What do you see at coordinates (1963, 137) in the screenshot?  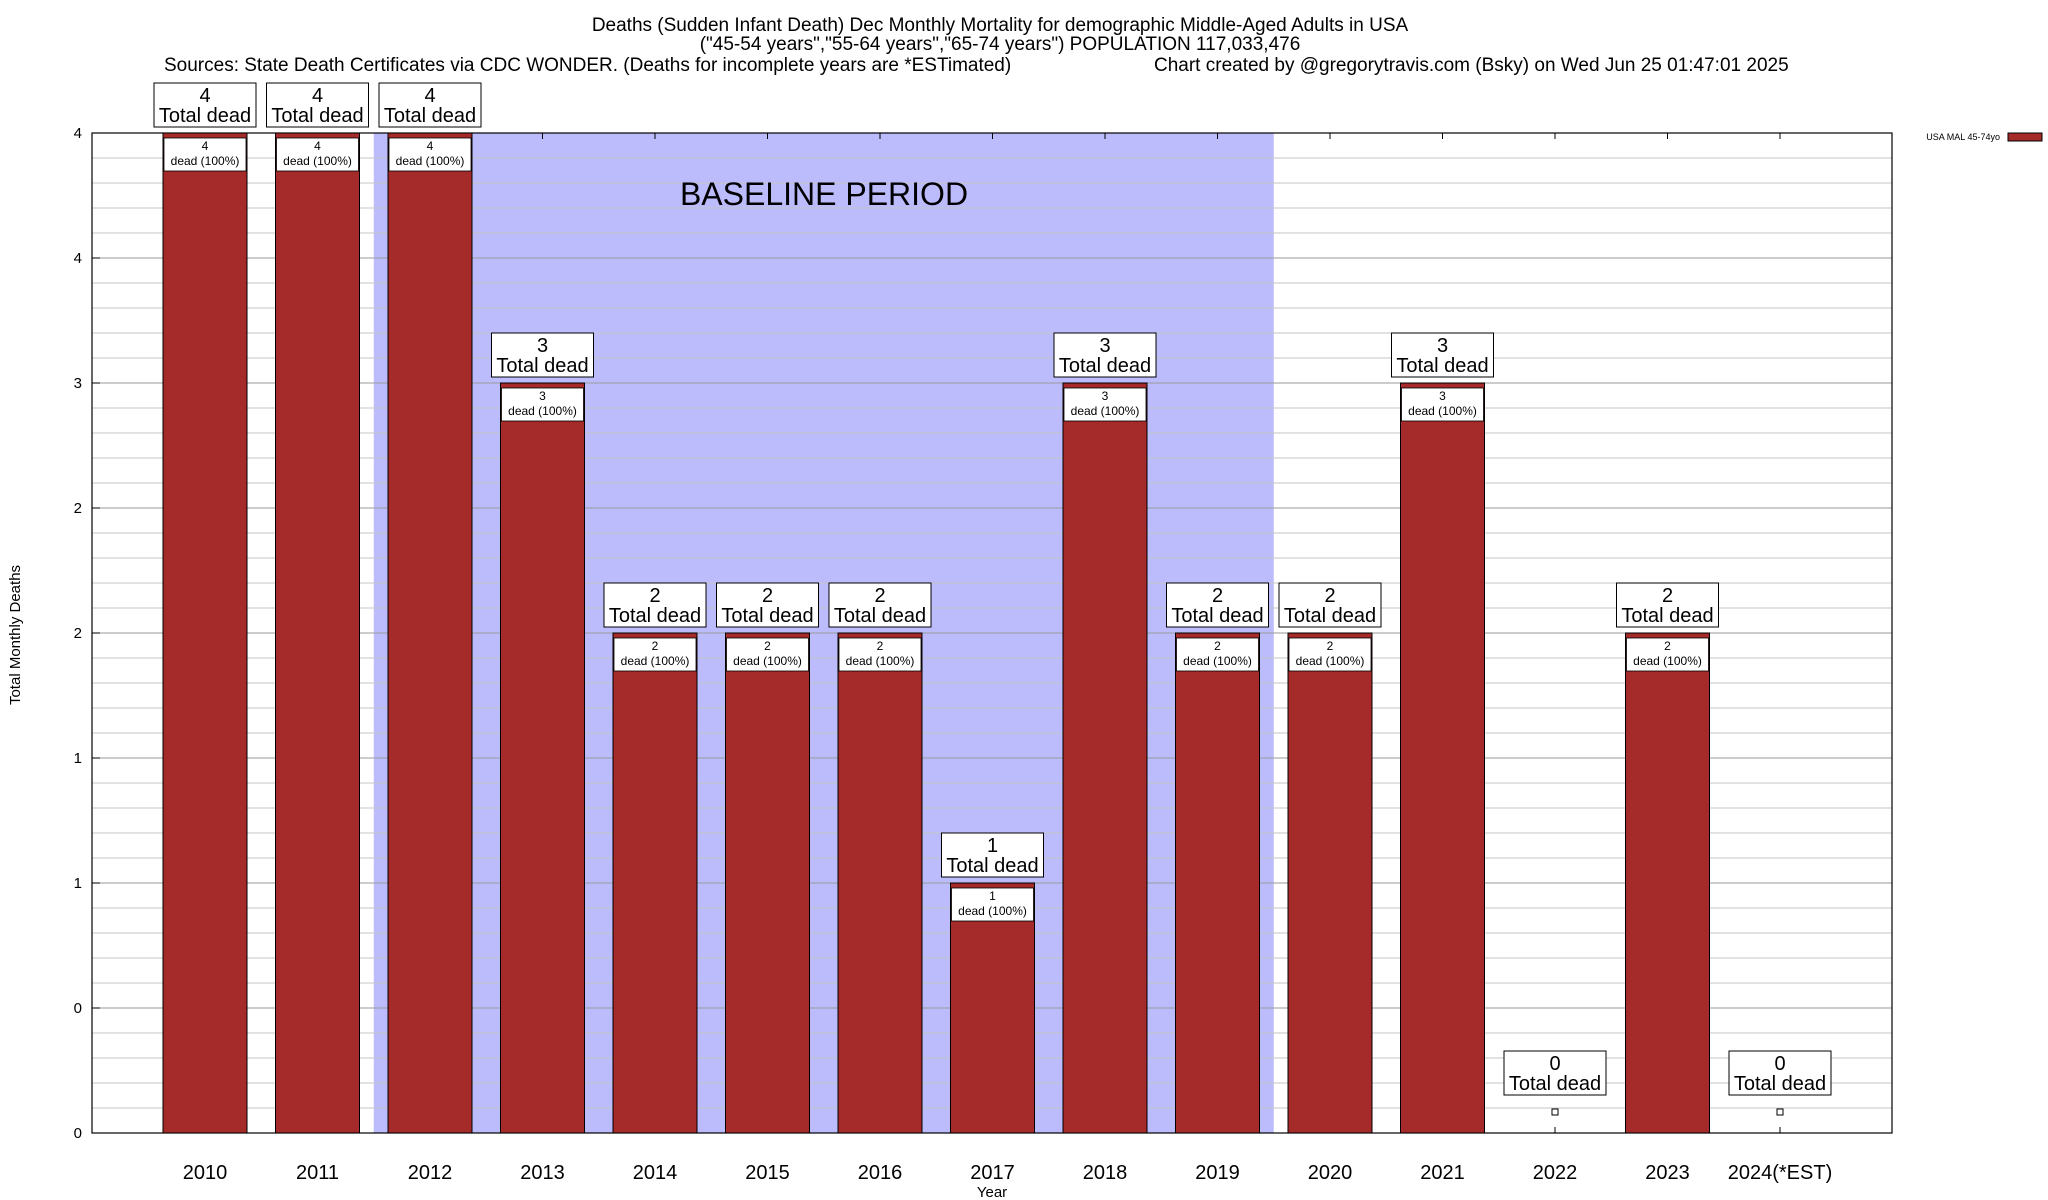 I see `legend-label: USA MAL 45-74yo` at bounding box center [1963, 137].